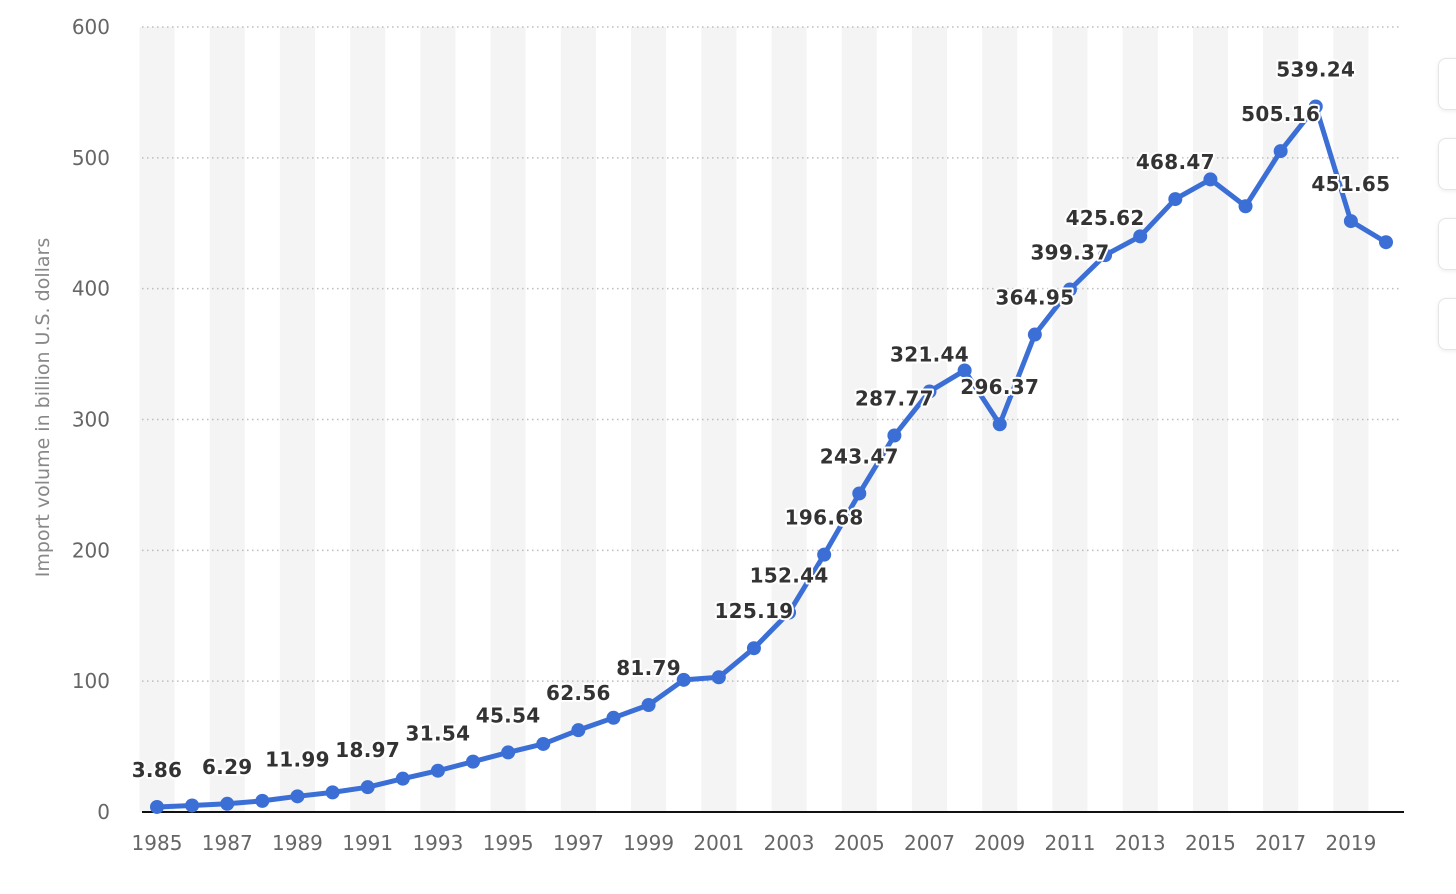 The image size is (1456, 894). Describe the element at coordinates (648, 843) in the screenshot. I see `x-tick-label: 1999` at that location.